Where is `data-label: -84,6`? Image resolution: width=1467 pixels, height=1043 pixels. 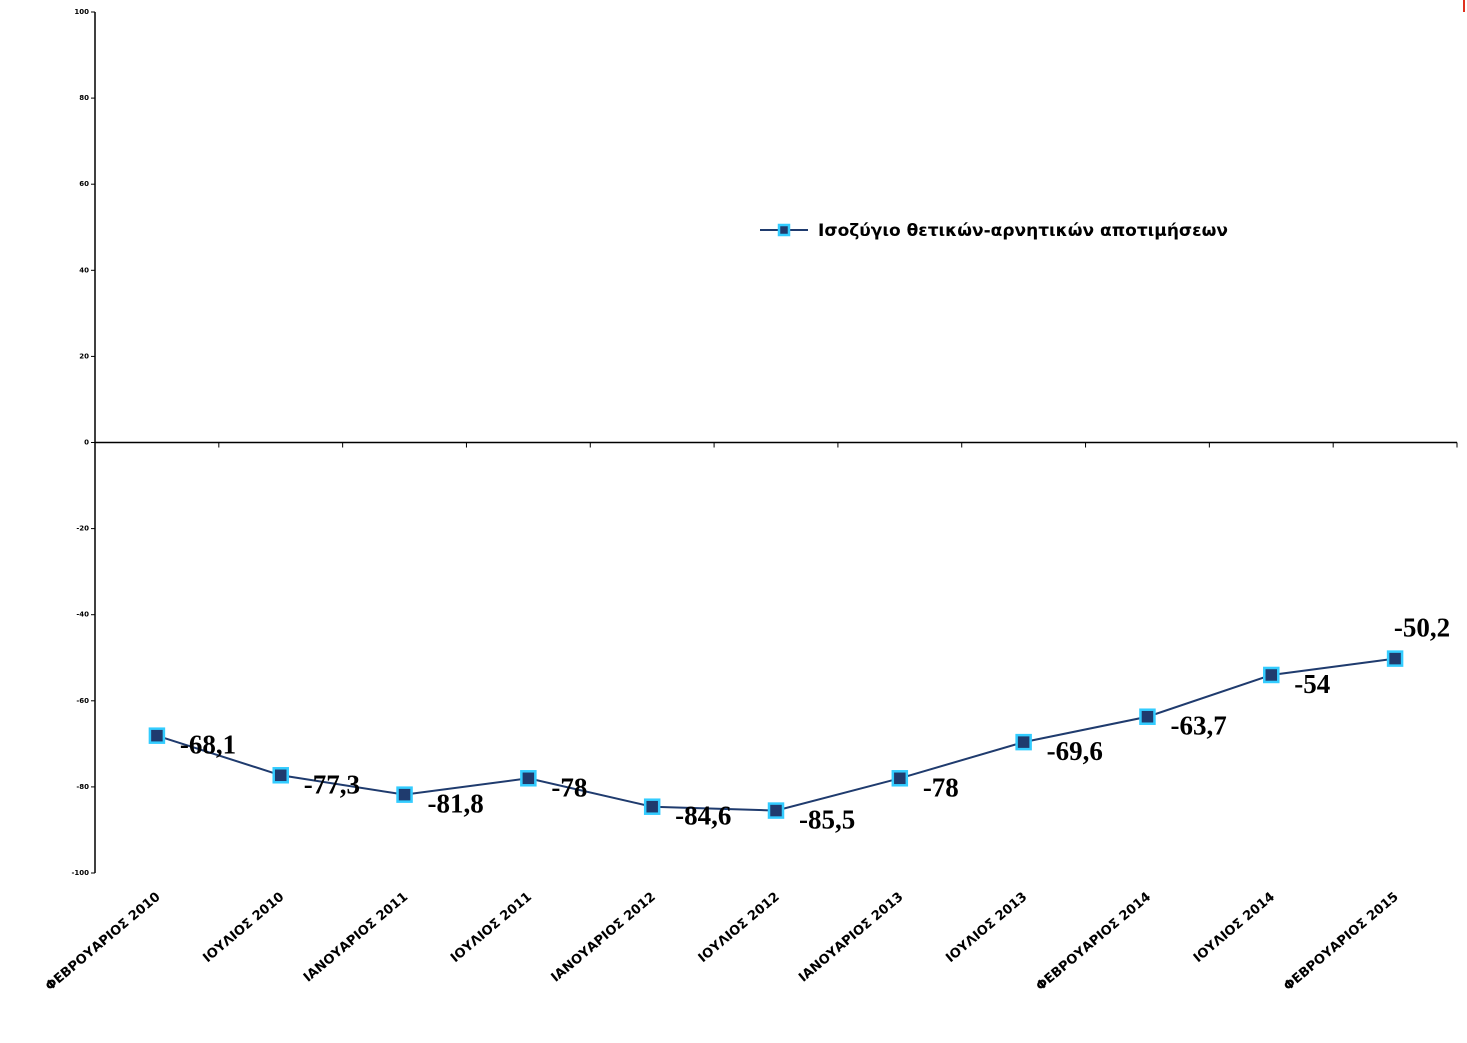 data-label: -84,6 is located at coordinates (703, 816).